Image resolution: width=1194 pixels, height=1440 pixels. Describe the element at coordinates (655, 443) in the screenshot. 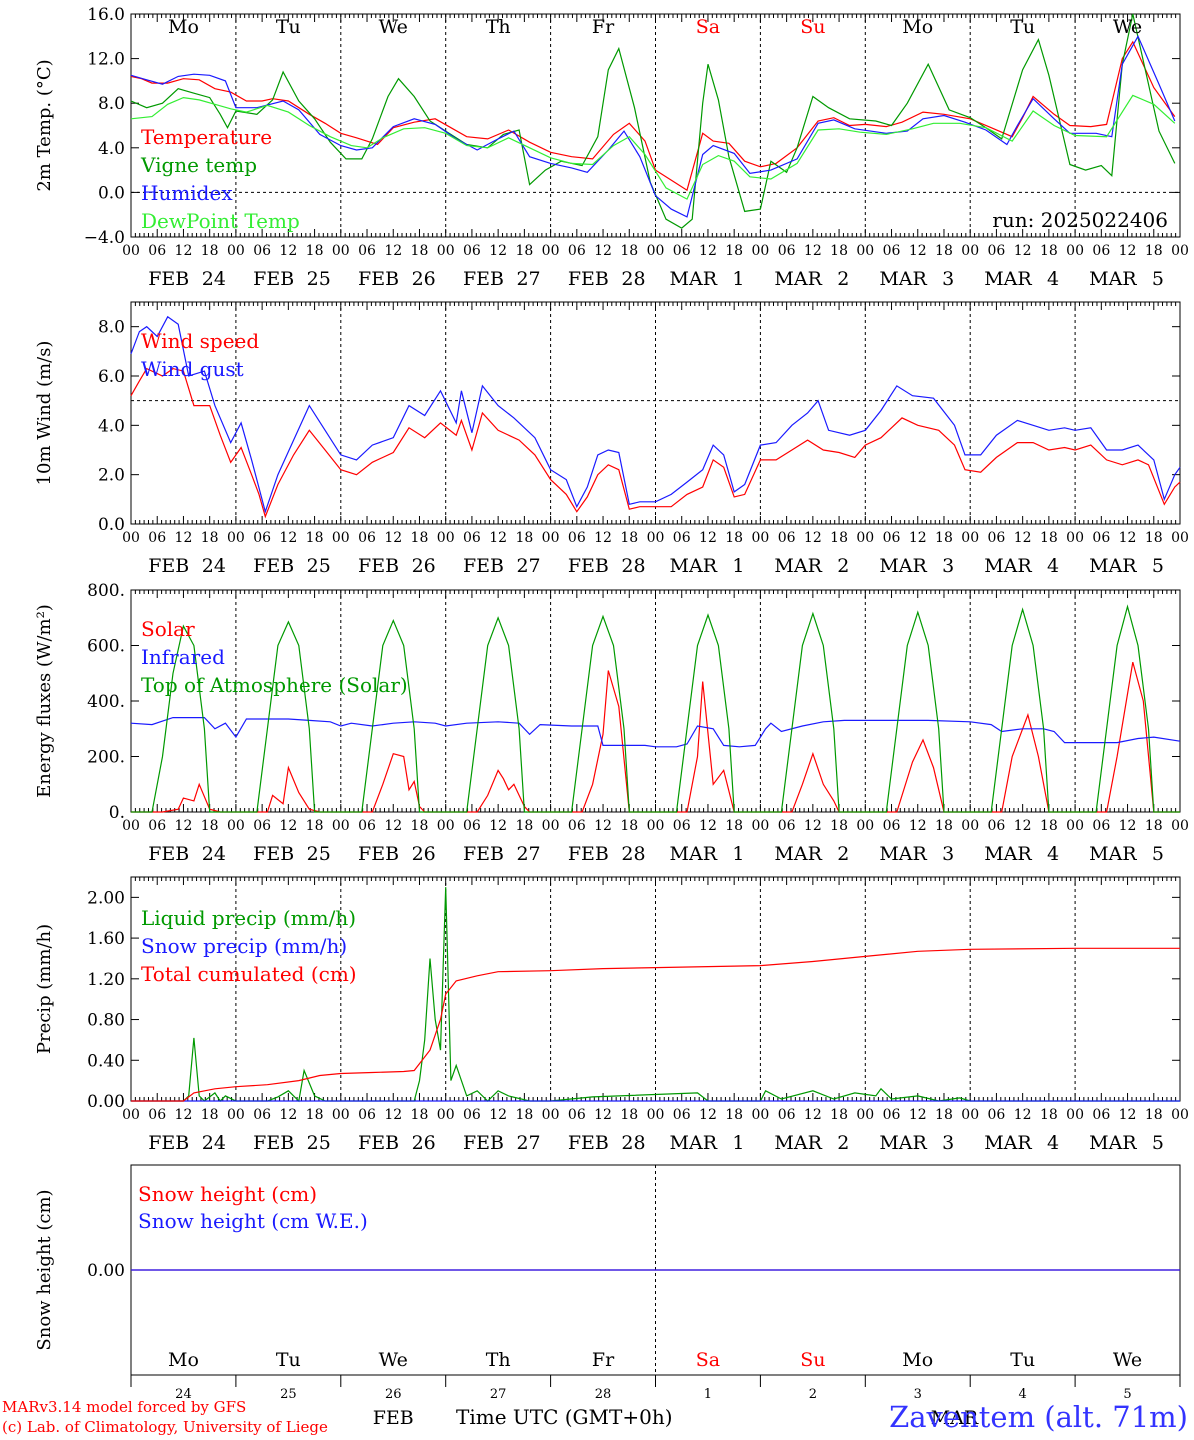

I see `series-line-wind-speed` at that location.